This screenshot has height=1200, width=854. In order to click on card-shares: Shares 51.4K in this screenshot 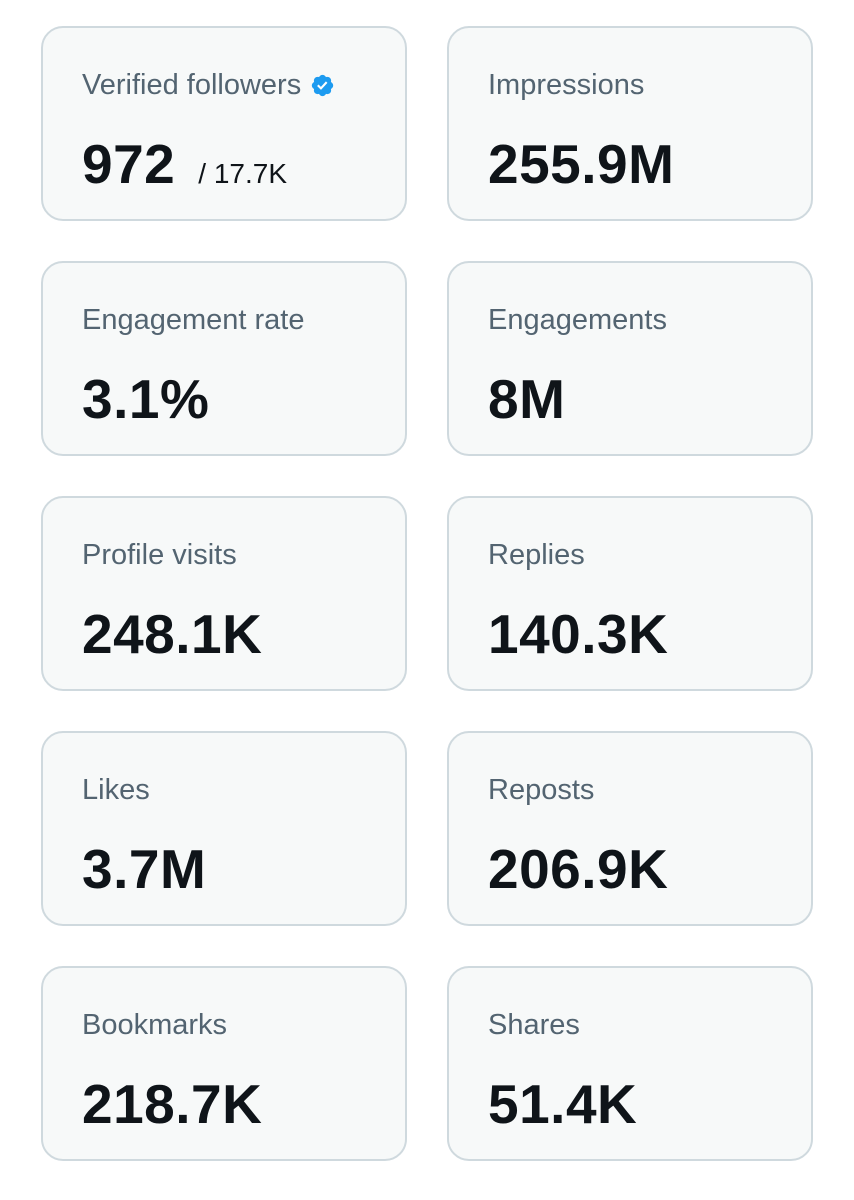, I will do `click(630, 1063)`.